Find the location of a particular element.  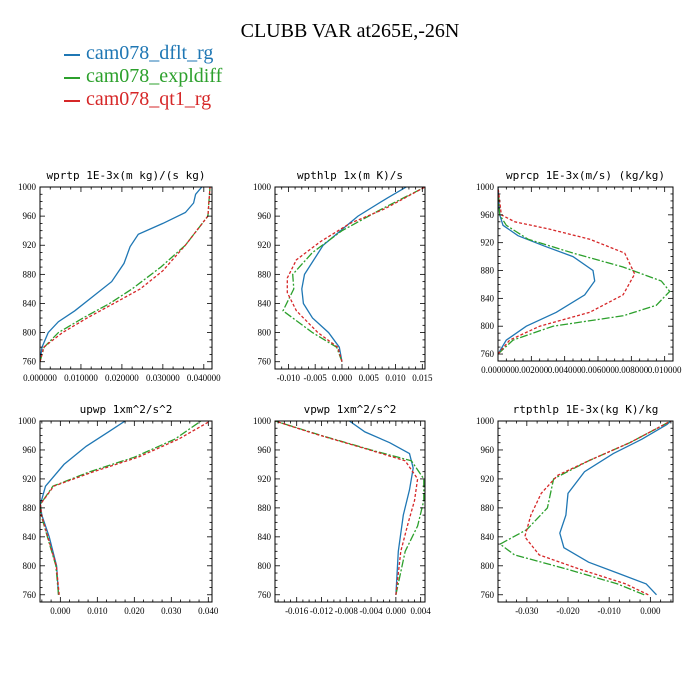

legend-item-qt1: cam078_qt1_rg is located at coordinates (143, 99).